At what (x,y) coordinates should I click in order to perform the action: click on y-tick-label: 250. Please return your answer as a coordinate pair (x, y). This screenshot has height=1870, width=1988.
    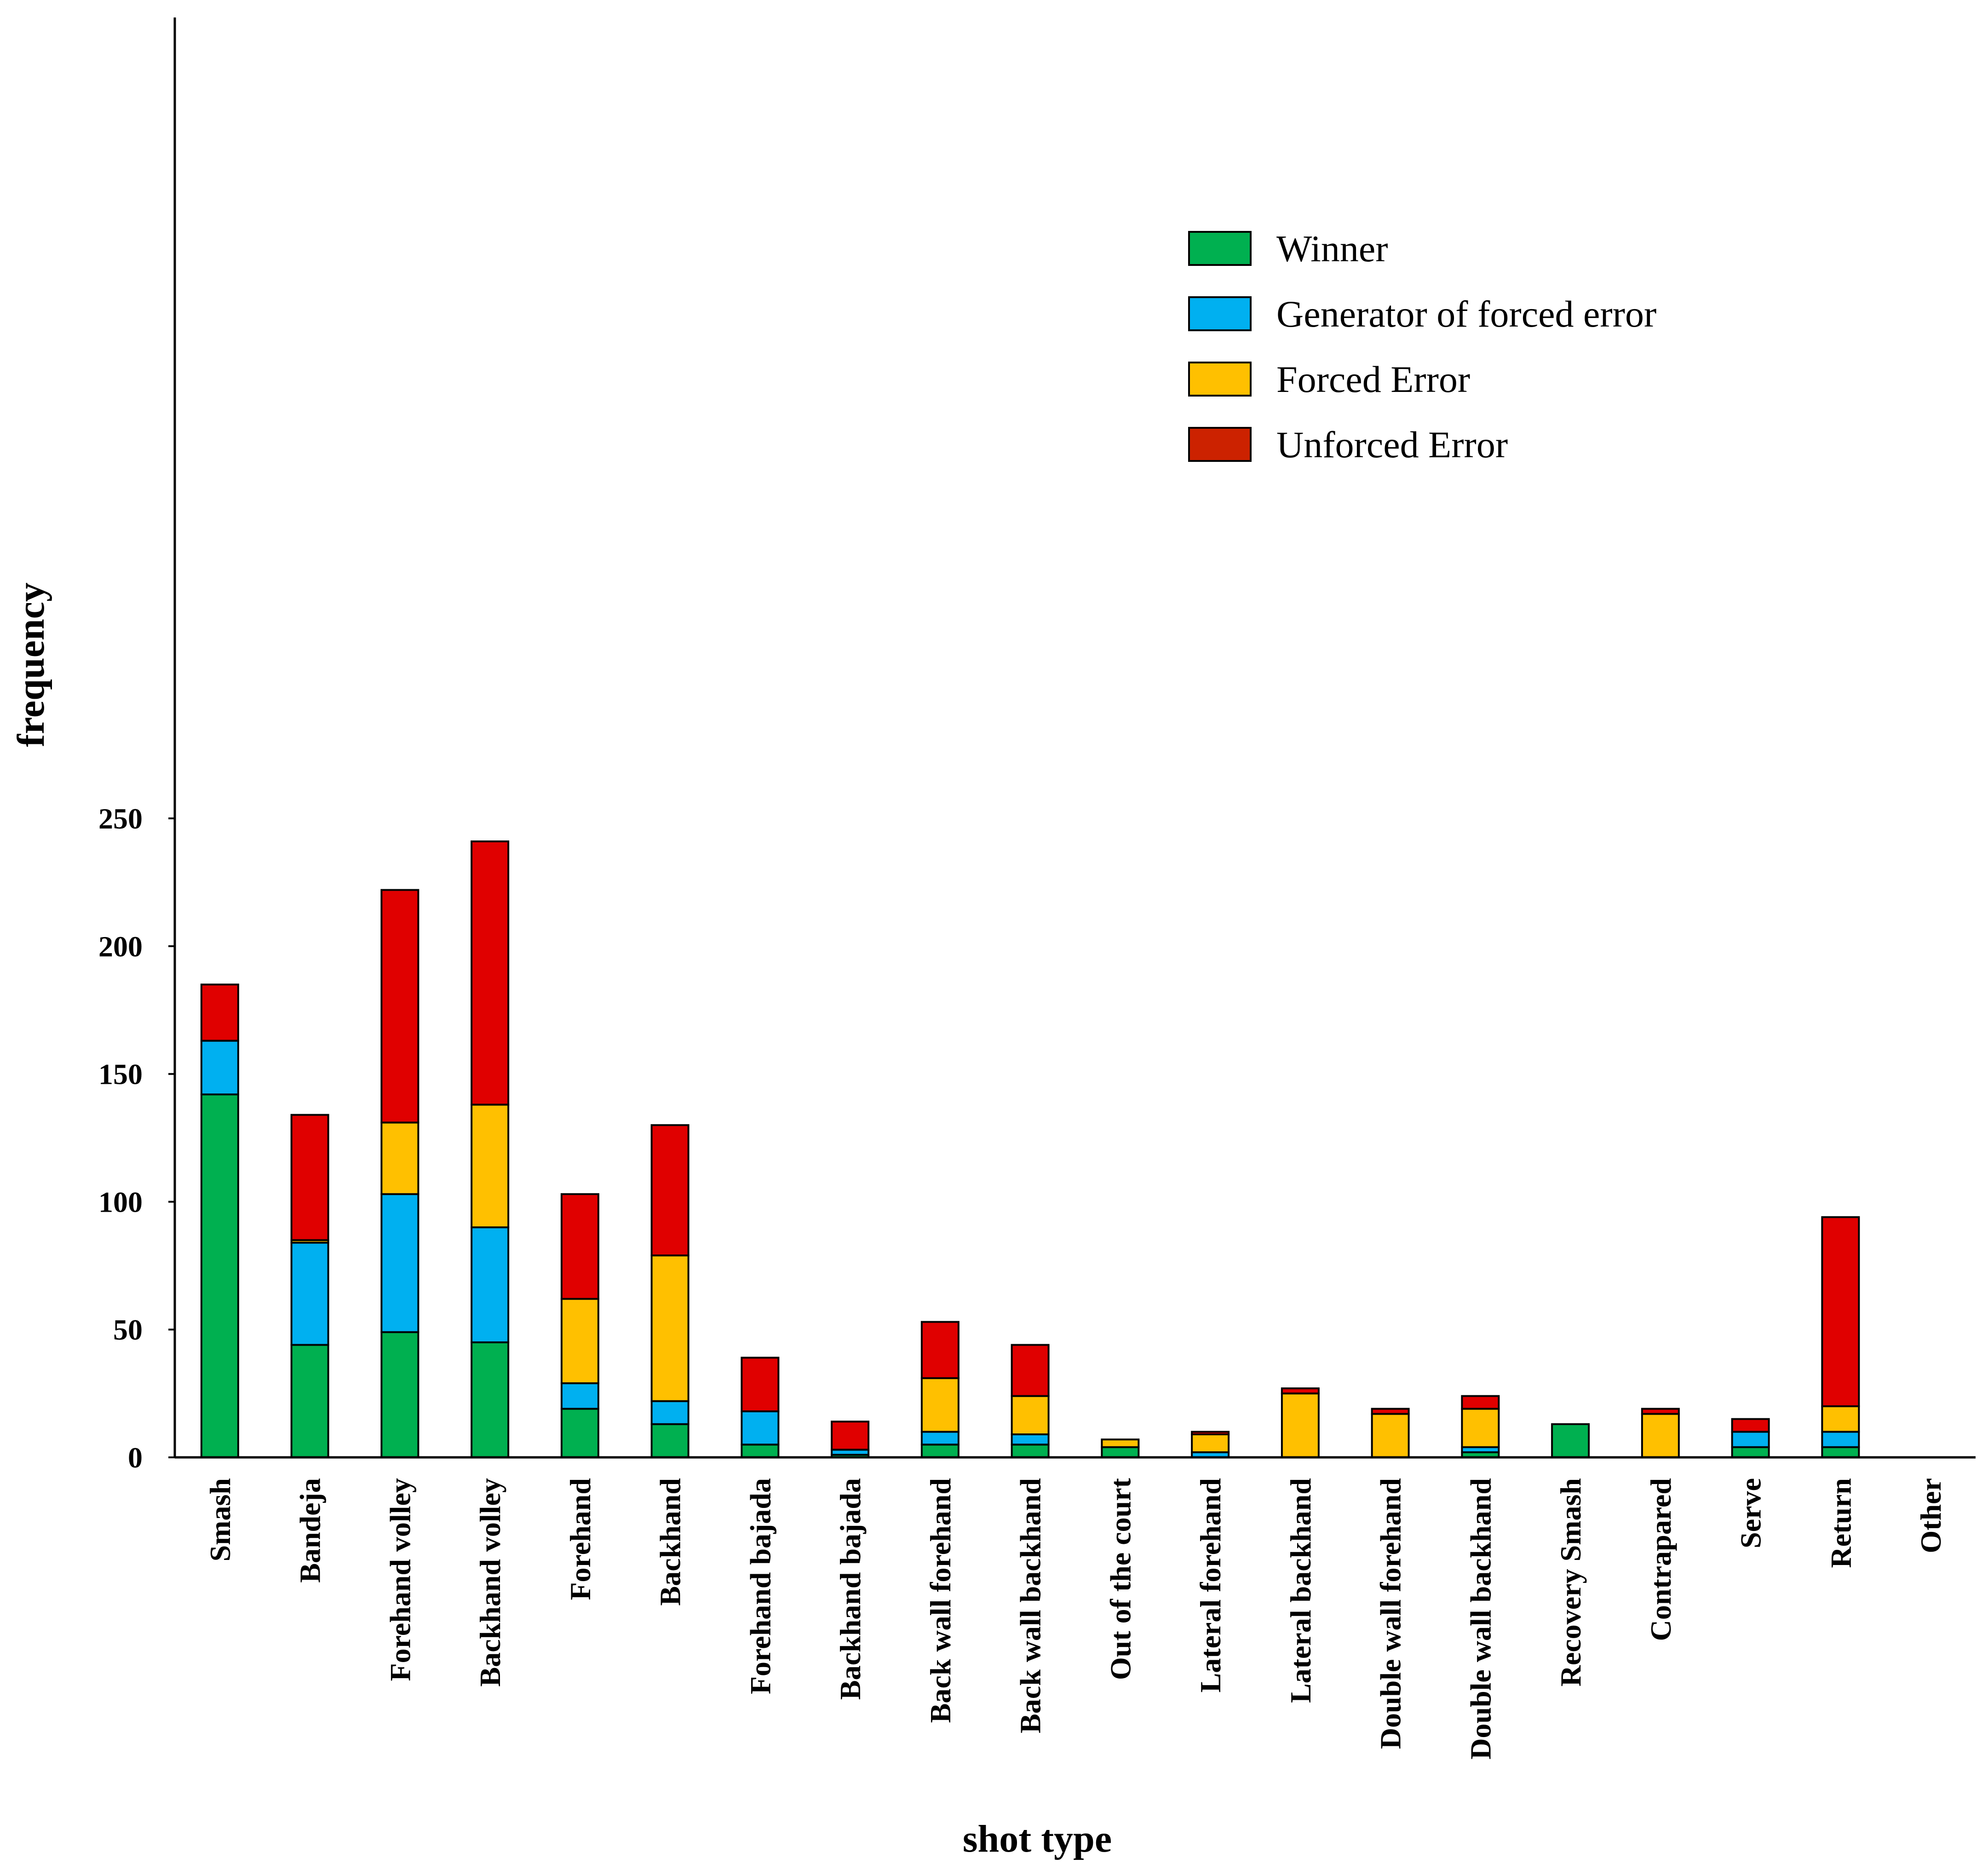
    Looking at the image, I should click on (120, 818).